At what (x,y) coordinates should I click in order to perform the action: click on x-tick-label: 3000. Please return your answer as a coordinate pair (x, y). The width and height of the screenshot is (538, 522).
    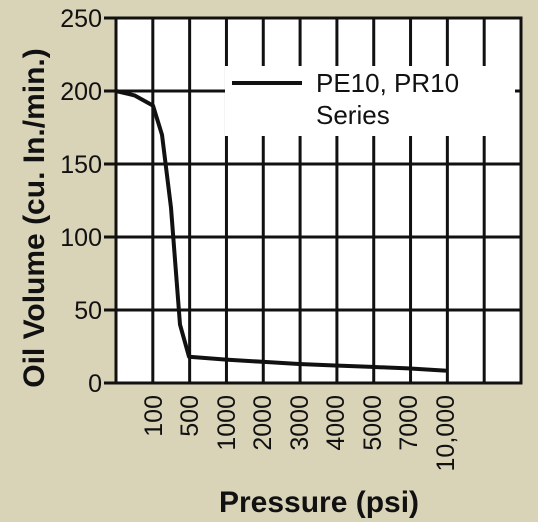
    Looking at the image, I should click on (300, 423).